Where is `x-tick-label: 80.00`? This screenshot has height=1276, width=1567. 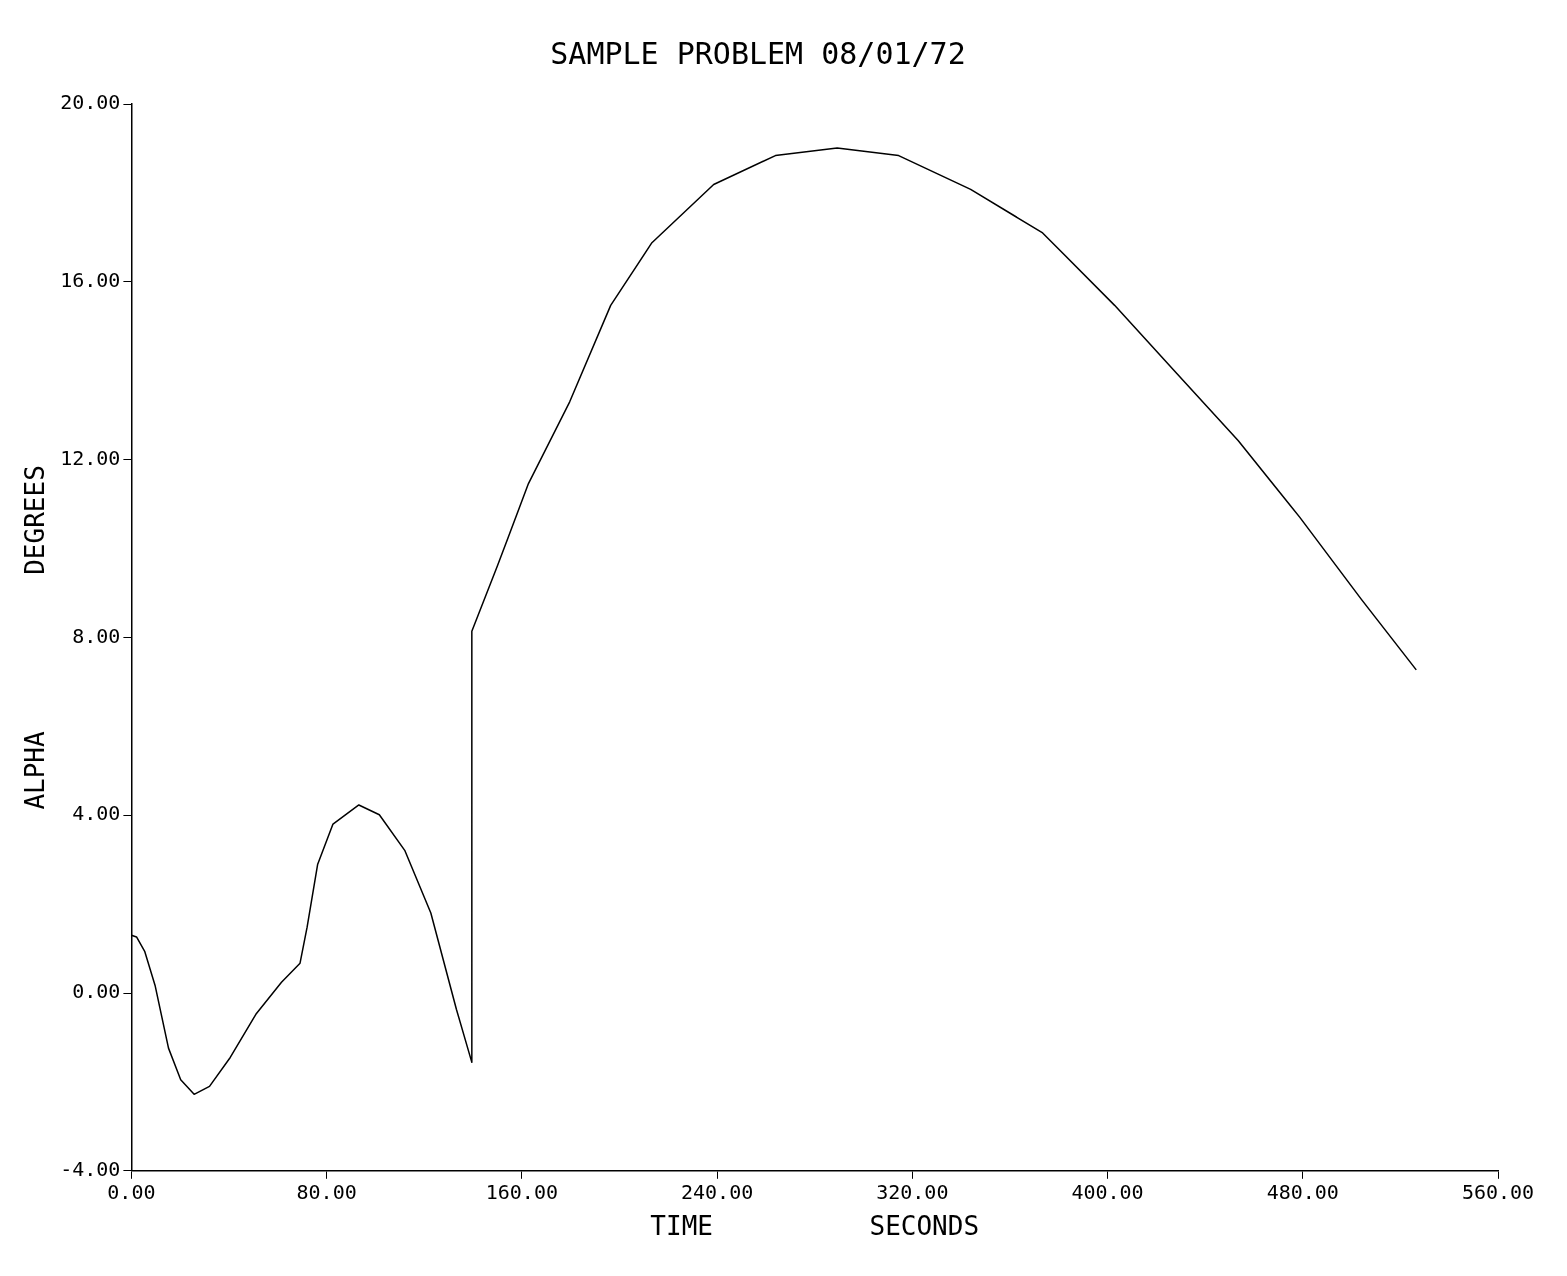
x-tick-label: 80.00 is located at coordinates (326, 1192).